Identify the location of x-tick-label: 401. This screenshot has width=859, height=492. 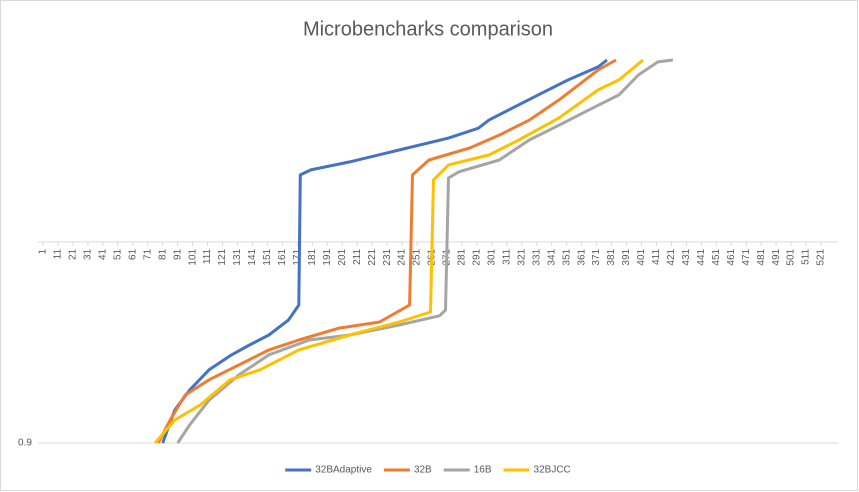
(641, 256).